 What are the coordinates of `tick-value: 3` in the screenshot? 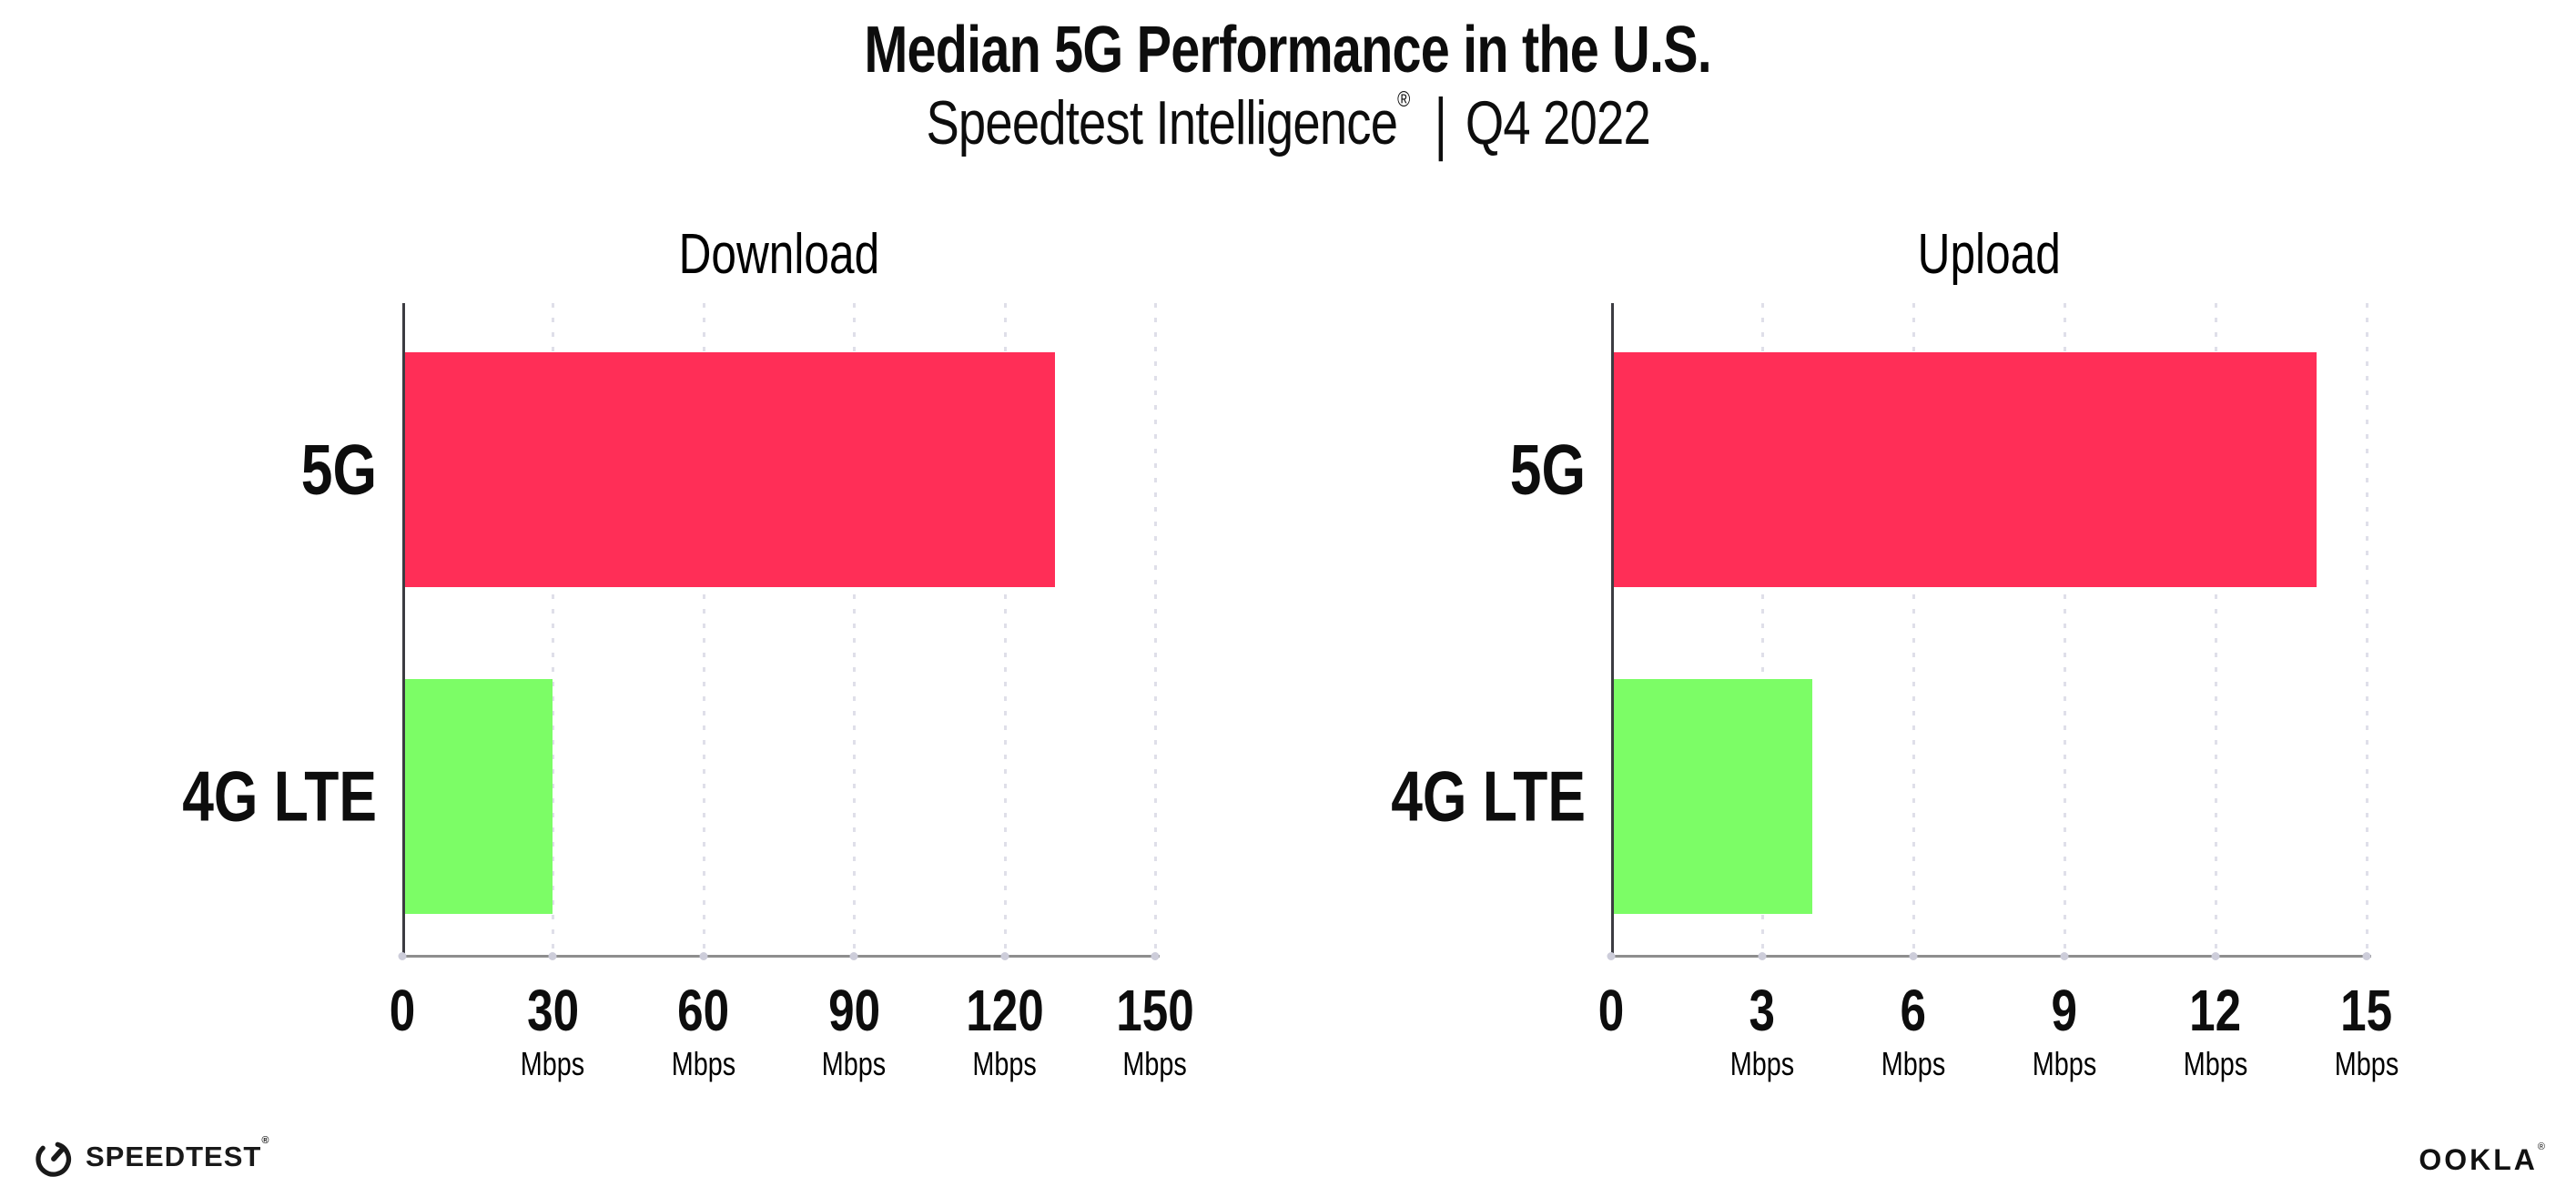 It's located at (1762, 1011).